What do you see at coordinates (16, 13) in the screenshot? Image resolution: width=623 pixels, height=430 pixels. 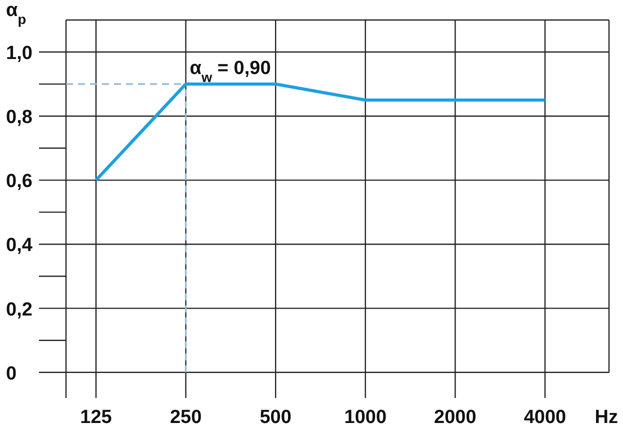 I see `y-axis-title: α$_{p}$` at bounding box center [16, 13].